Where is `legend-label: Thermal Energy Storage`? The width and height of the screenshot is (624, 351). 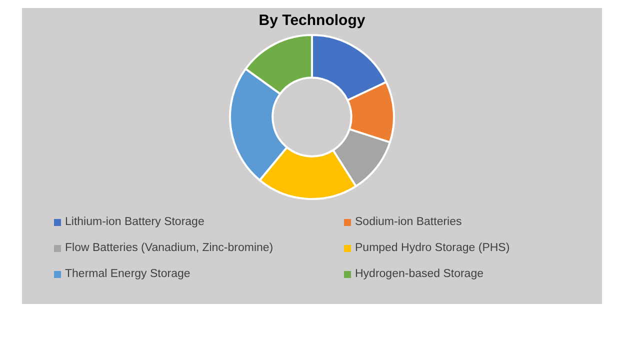
legend-label: Thermal Energy Storage is located at coordinates (127, 274).